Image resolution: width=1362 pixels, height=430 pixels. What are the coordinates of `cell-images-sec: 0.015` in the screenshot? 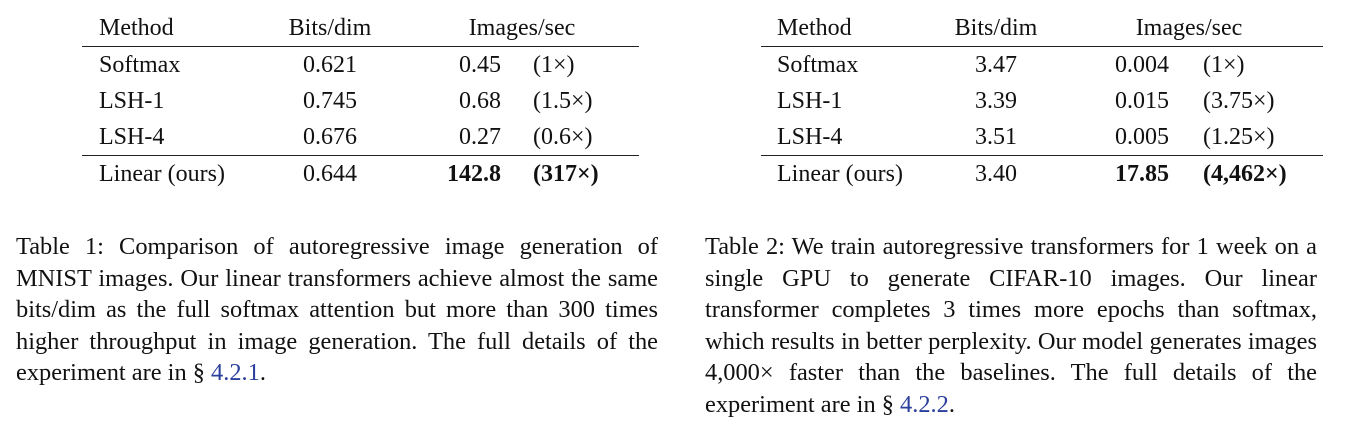 It's located at (1142, 101).